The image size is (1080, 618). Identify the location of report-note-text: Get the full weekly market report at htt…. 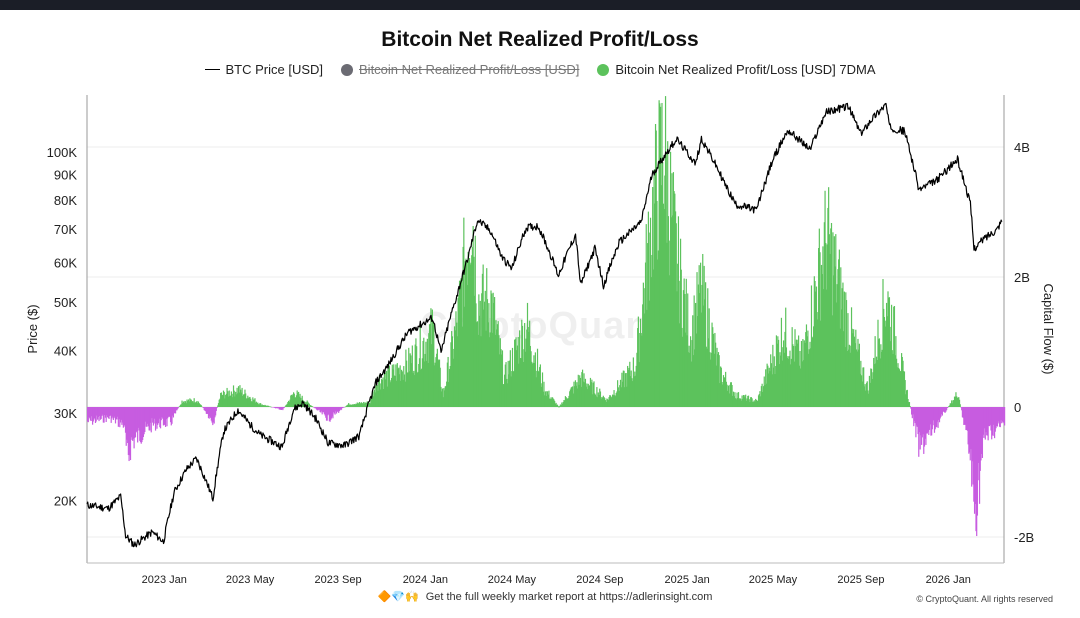
(569, 597).